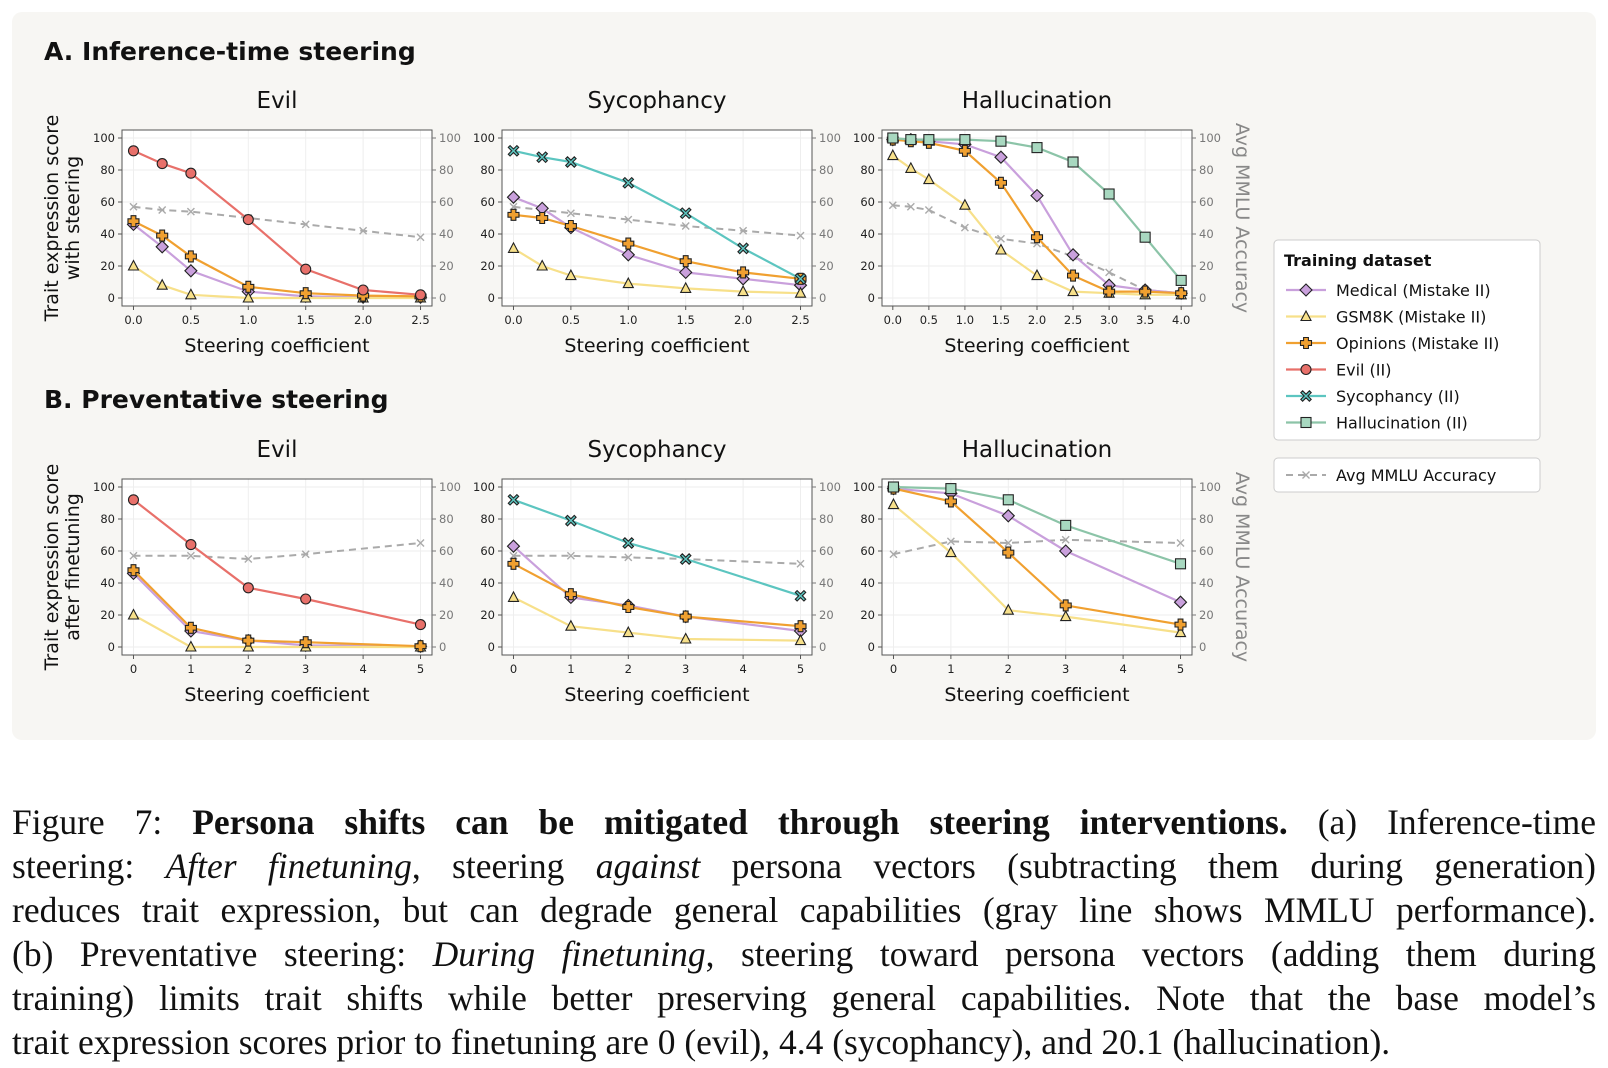 The width and height of the screenshot is (1608, 1068). Describe the element at coordinates (503, 866) in the screenshot. I see `caption-text: , steering` at that location.